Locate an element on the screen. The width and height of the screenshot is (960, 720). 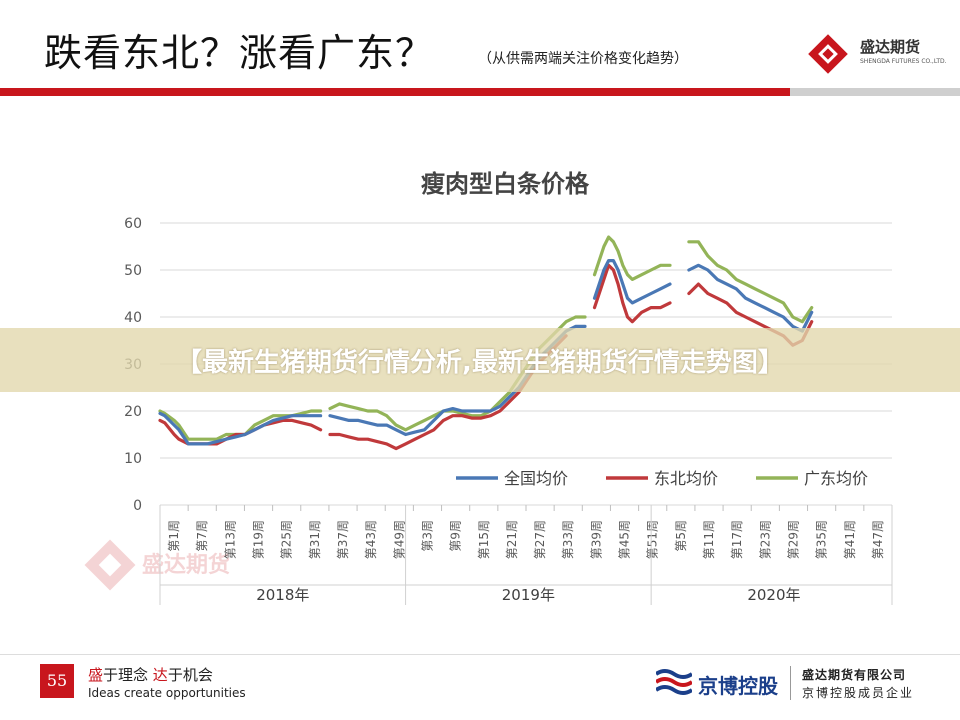
x-tick-label: 第11周 is located at coordinates (709, 539).